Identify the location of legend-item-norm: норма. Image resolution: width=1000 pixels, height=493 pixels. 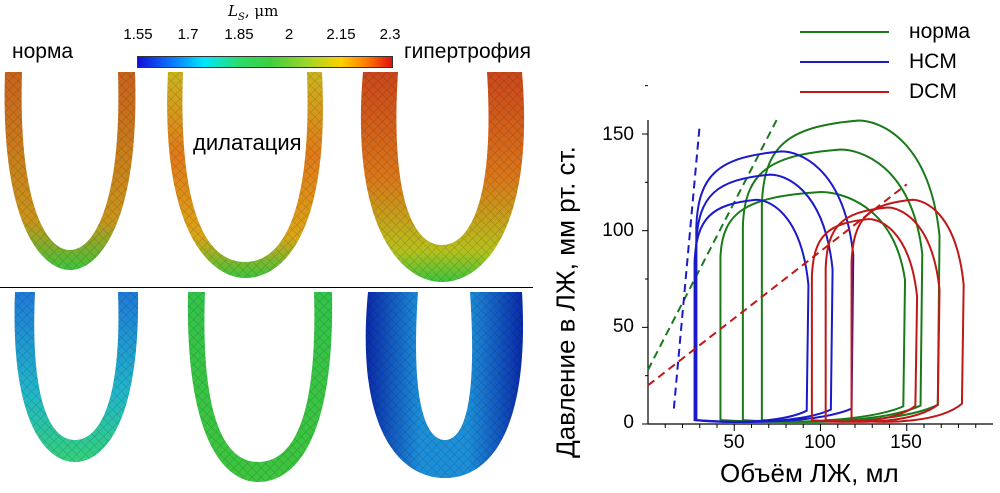
(885, 32).